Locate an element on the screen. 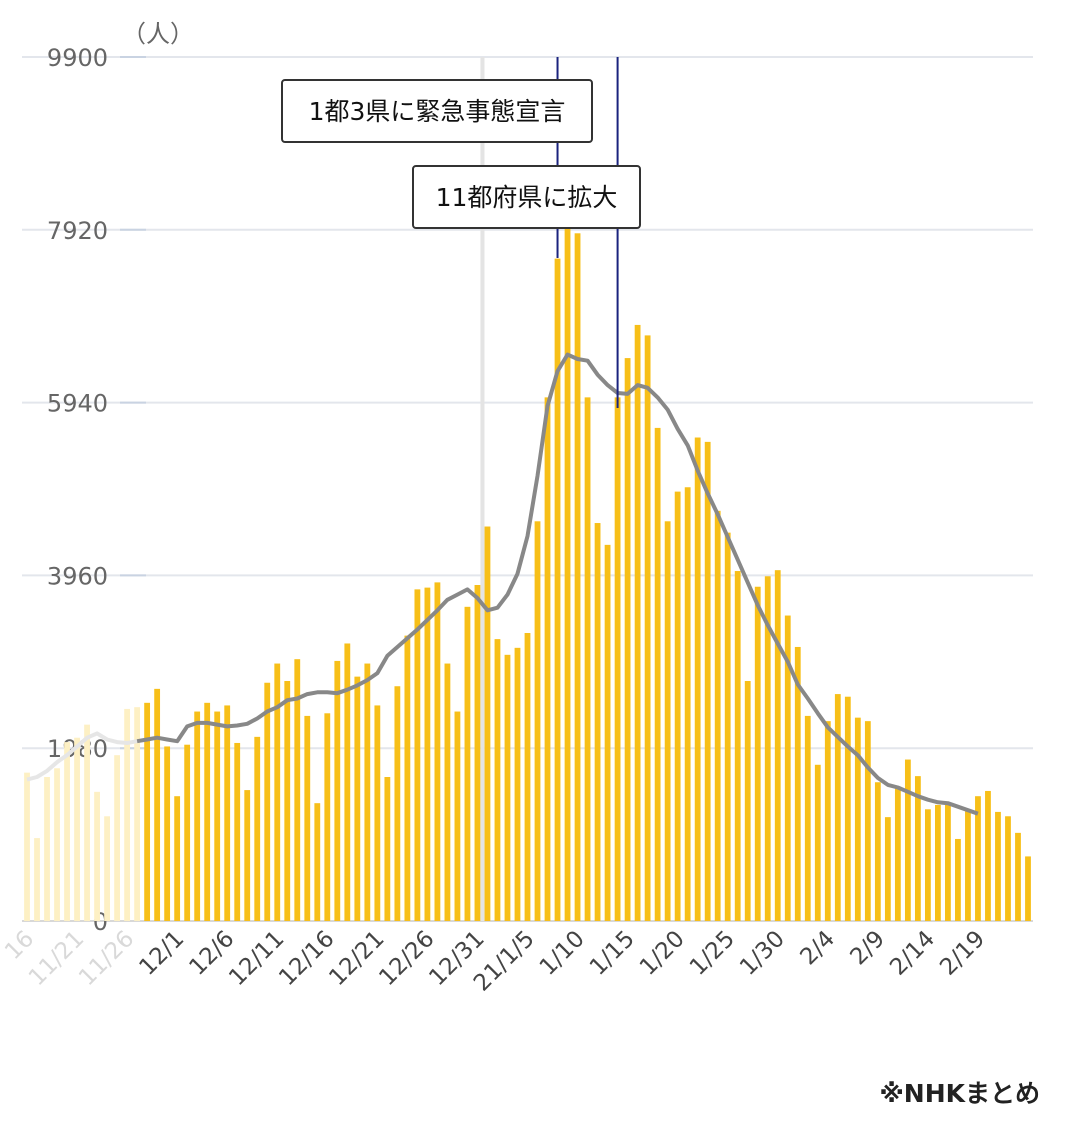  x-tick-label: 2/14 is located at coordinates (912, 953).